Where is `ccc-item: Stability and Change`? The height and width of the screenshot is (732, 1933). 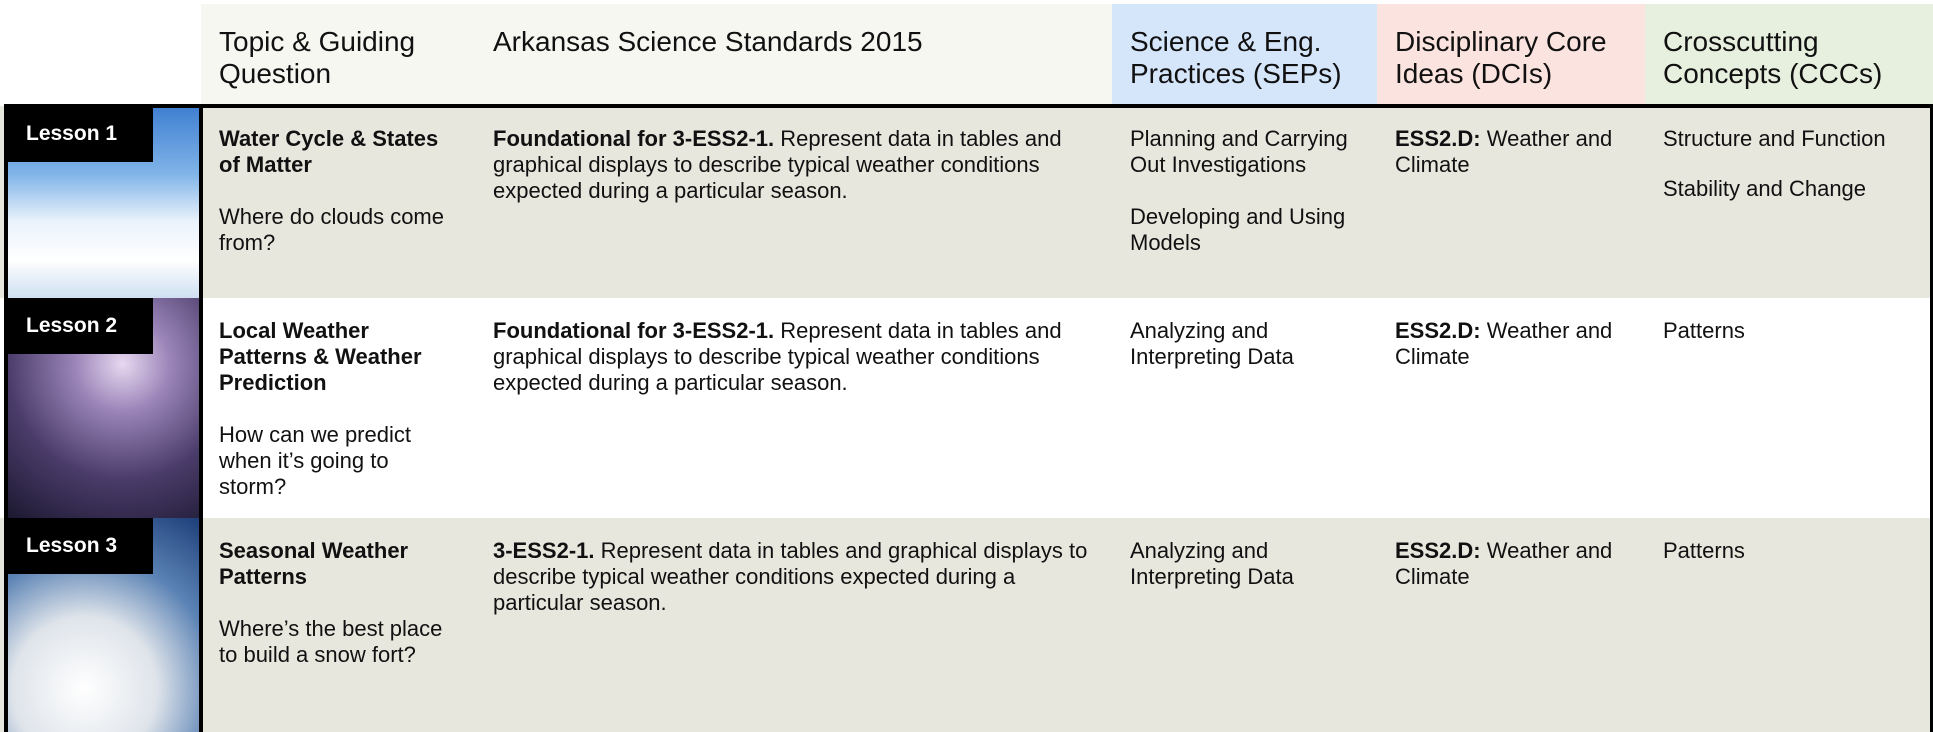
ccc-item: Stability and Change is located at coordinates (1765, 188).